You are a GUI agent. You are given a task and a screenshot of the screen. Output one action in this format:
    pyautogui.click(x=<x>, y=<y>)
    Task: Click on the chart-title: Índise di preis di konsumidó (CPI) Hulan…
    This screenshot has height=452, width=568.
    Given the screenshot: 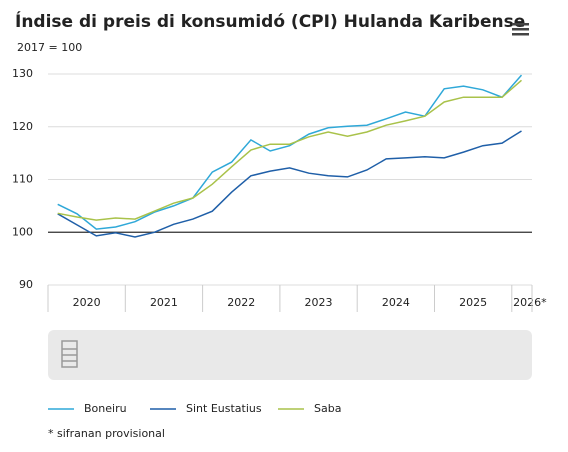 What is the action you would take?
    pyautogui.click(x=270, y=21)
    